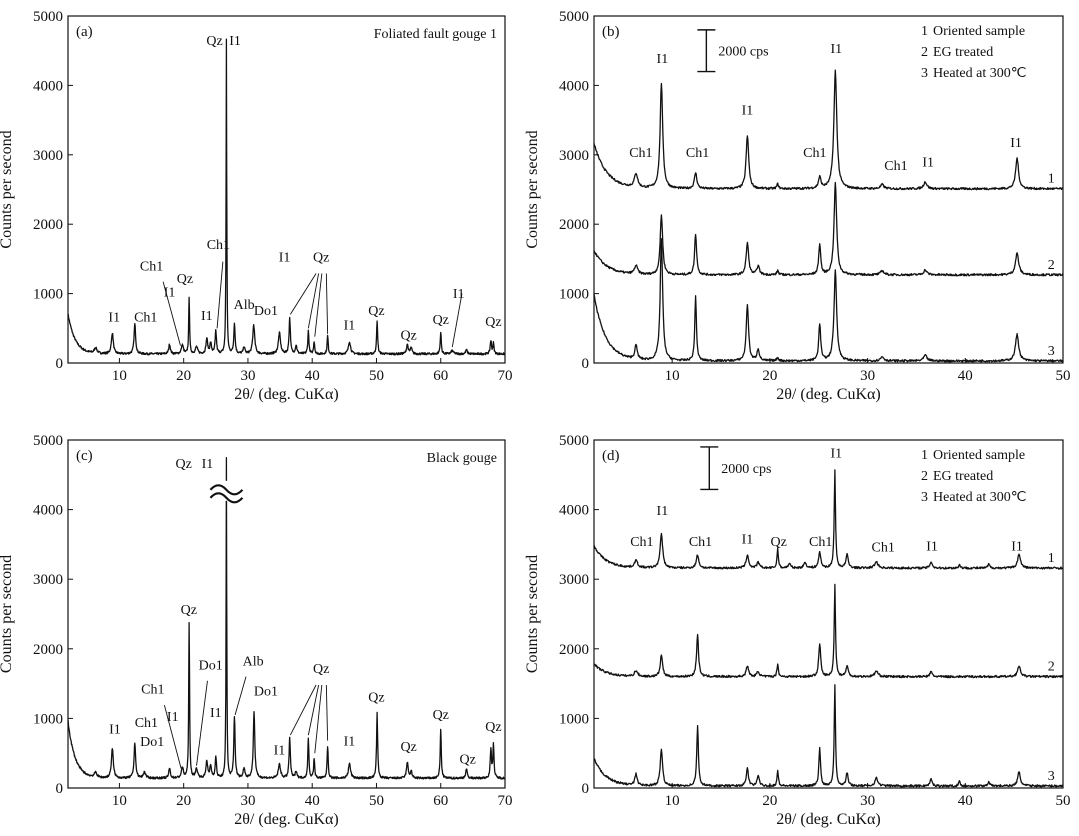  I want to click on series-label: 3, so click(1051, 351).